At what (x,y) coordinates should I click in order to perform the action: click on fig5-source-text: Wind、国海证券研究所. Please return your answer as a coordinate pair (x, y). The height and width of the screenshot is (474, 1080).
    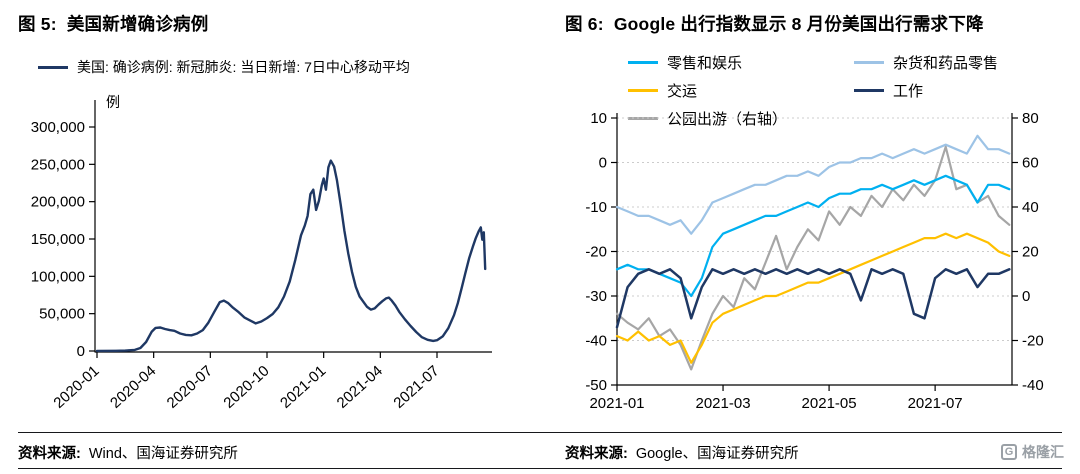
    Looking at the image, I should click on (163, 454).